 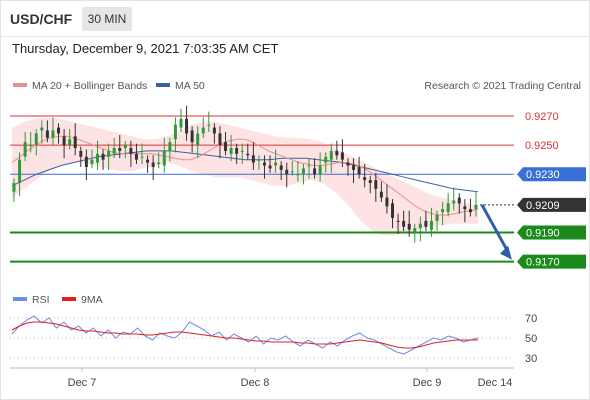 I want to click on timeframe-button: 30 MIN, so click(x=107, y=19).